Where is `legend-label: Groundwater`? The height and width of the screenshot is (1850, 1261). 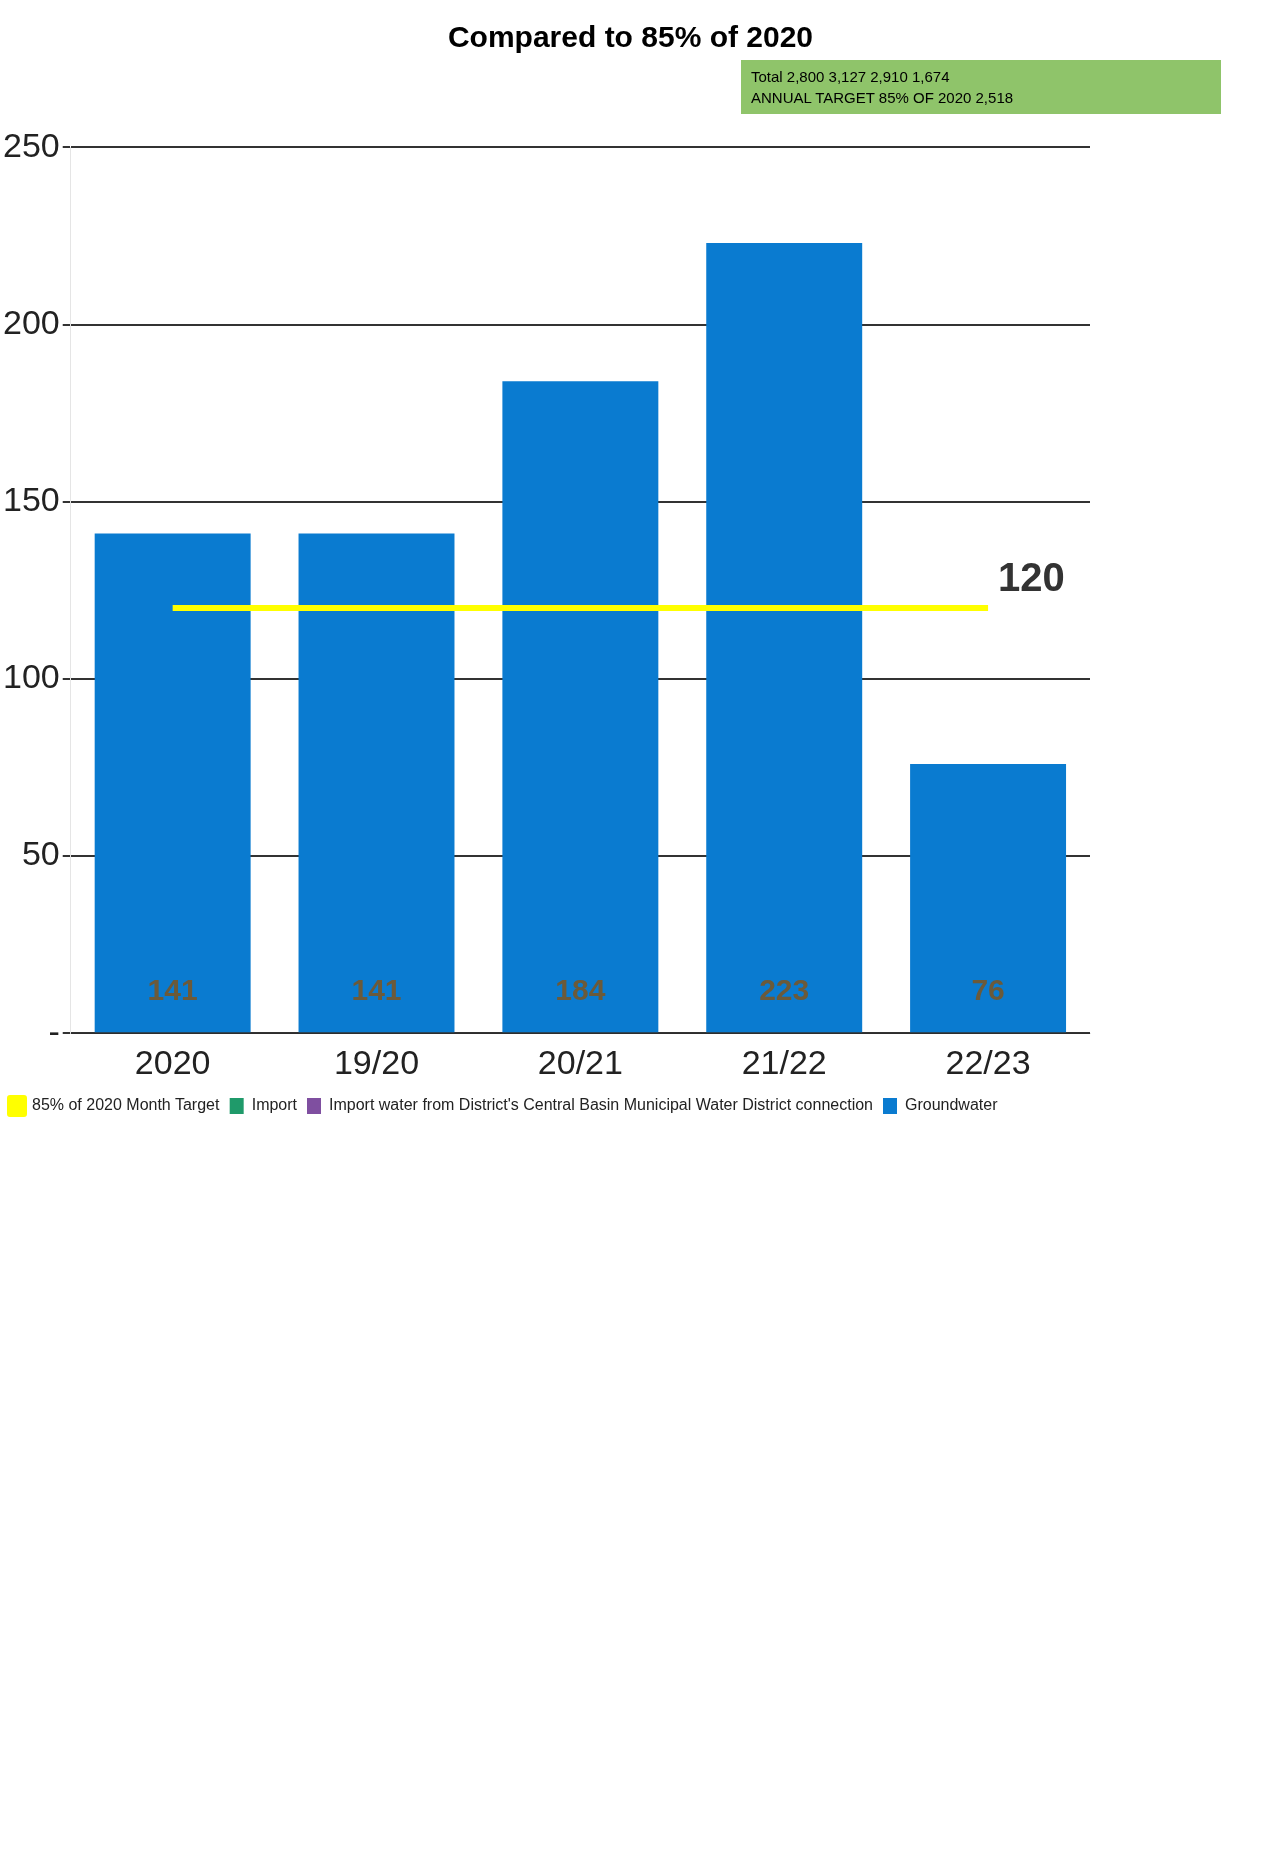
legend-label: Groundwater is located at coordinates (951, 1105).